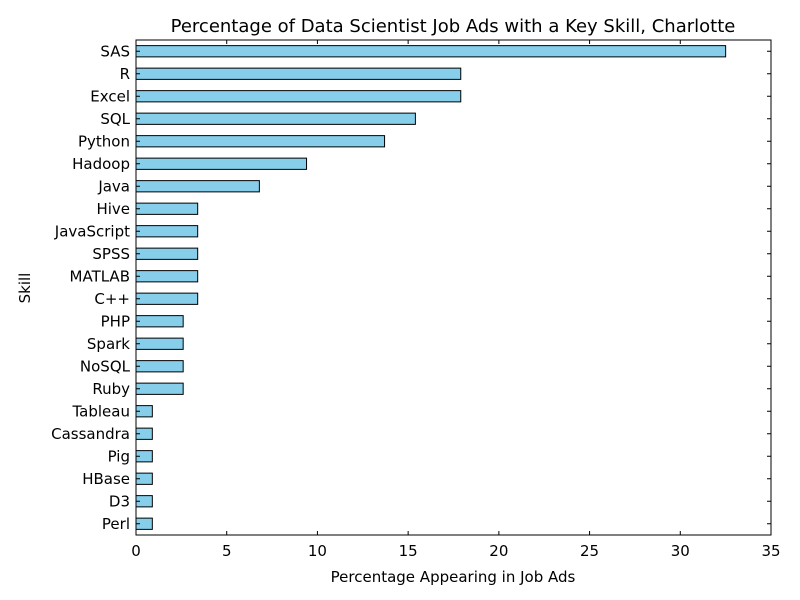 The image size is (800, 600). Describe the element at coordinates (115, 51) in the screenshot. I see `y-tick-label: SAS` at that location.